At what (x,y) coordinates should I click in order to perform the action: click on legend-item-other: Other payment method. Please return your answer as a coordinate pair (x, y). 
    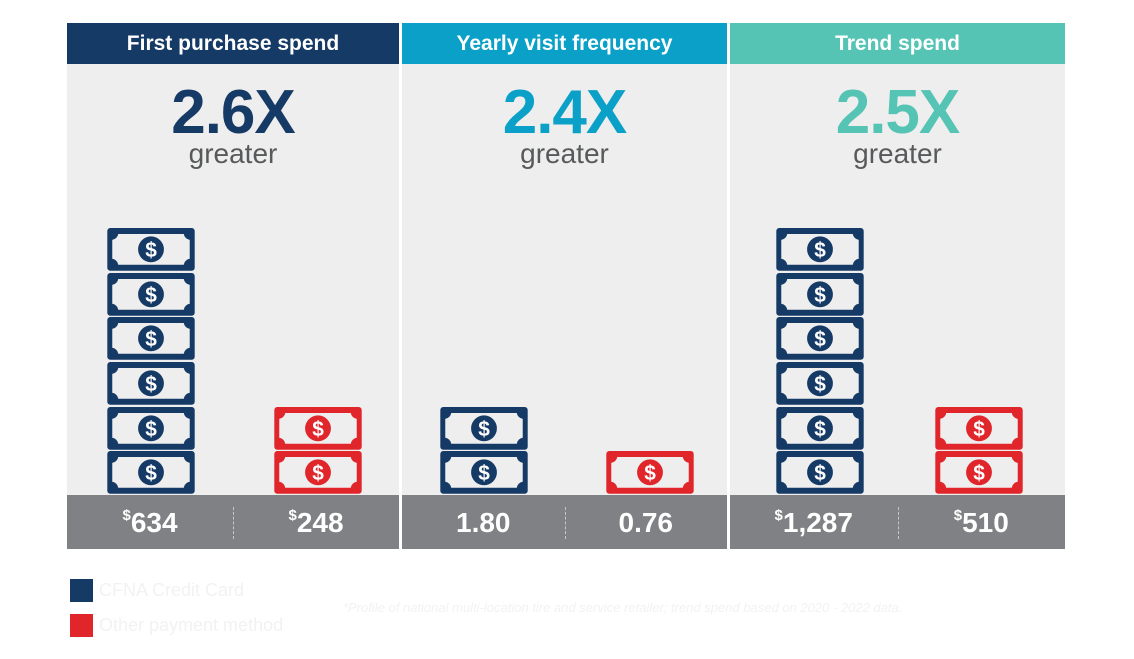
    Looking at the image, I should click on (176, 625).